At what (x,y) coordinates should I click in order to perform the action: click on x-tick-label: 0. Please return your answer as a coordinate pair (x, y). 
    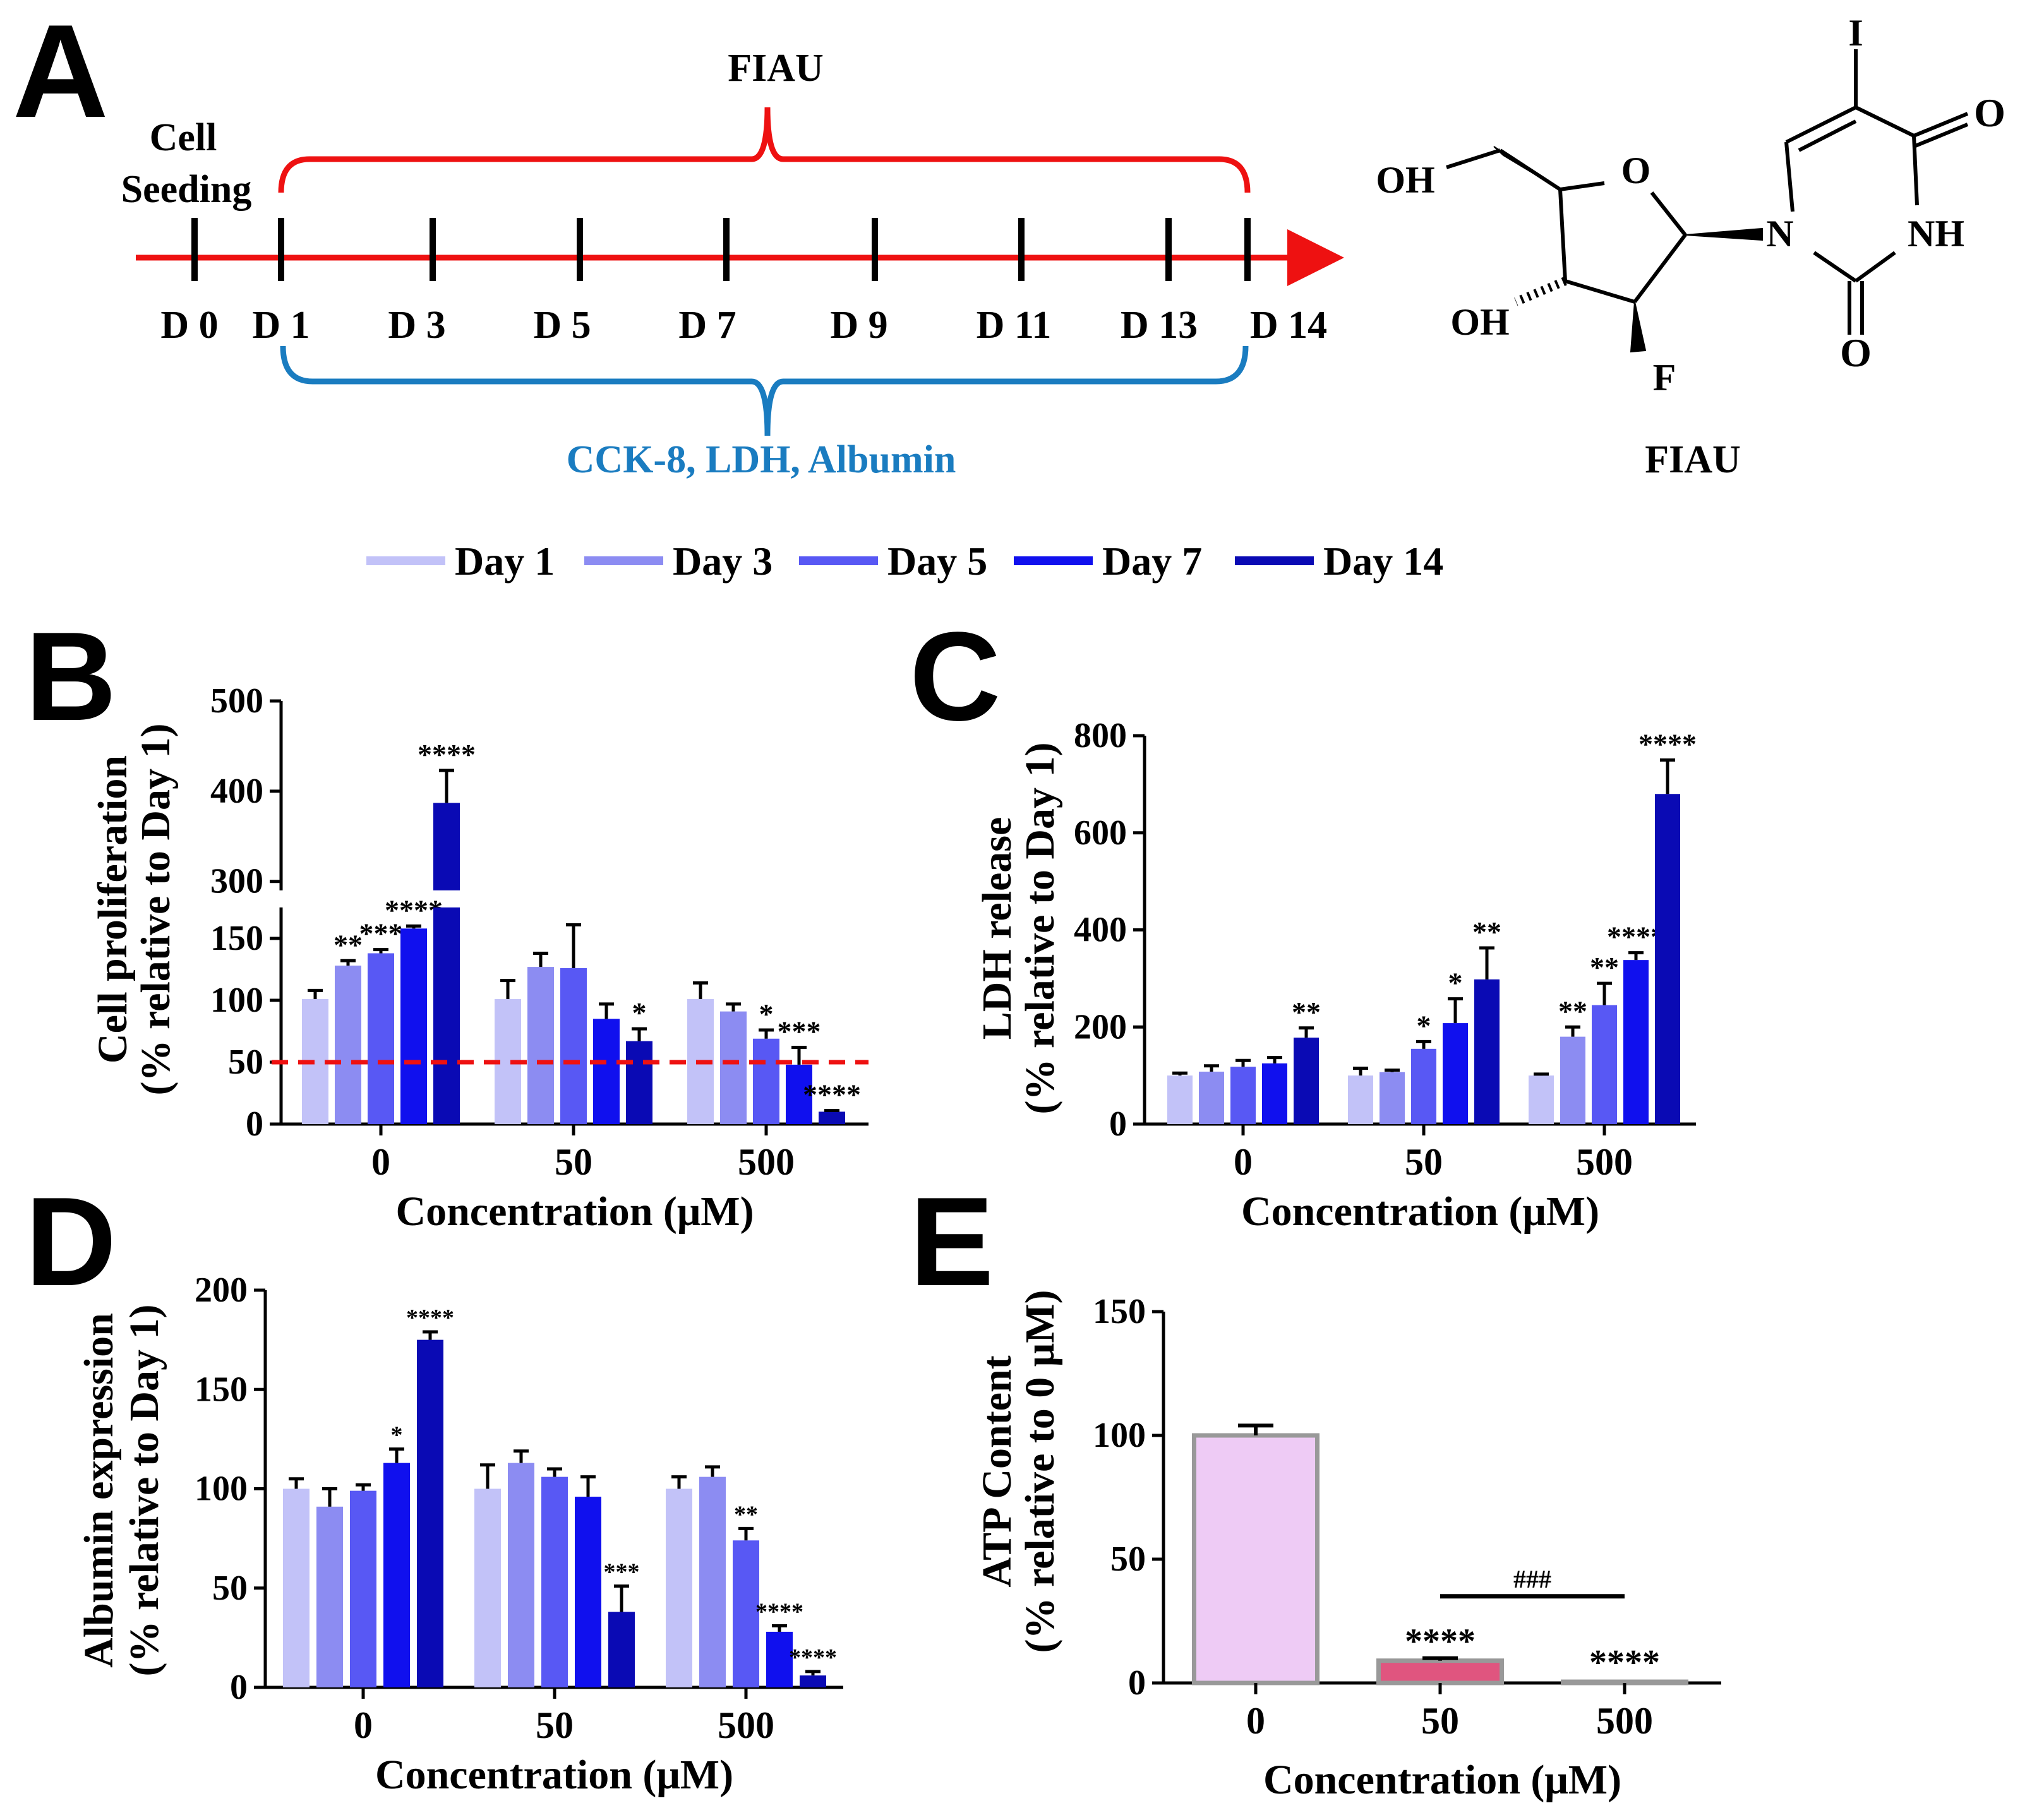
    Looking at the image, I should click on (1243, 1162).